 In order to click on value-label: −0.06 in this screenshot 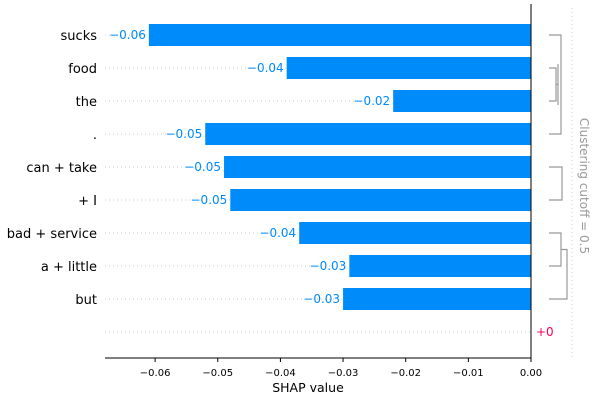, I will do `click(127, 35)`.